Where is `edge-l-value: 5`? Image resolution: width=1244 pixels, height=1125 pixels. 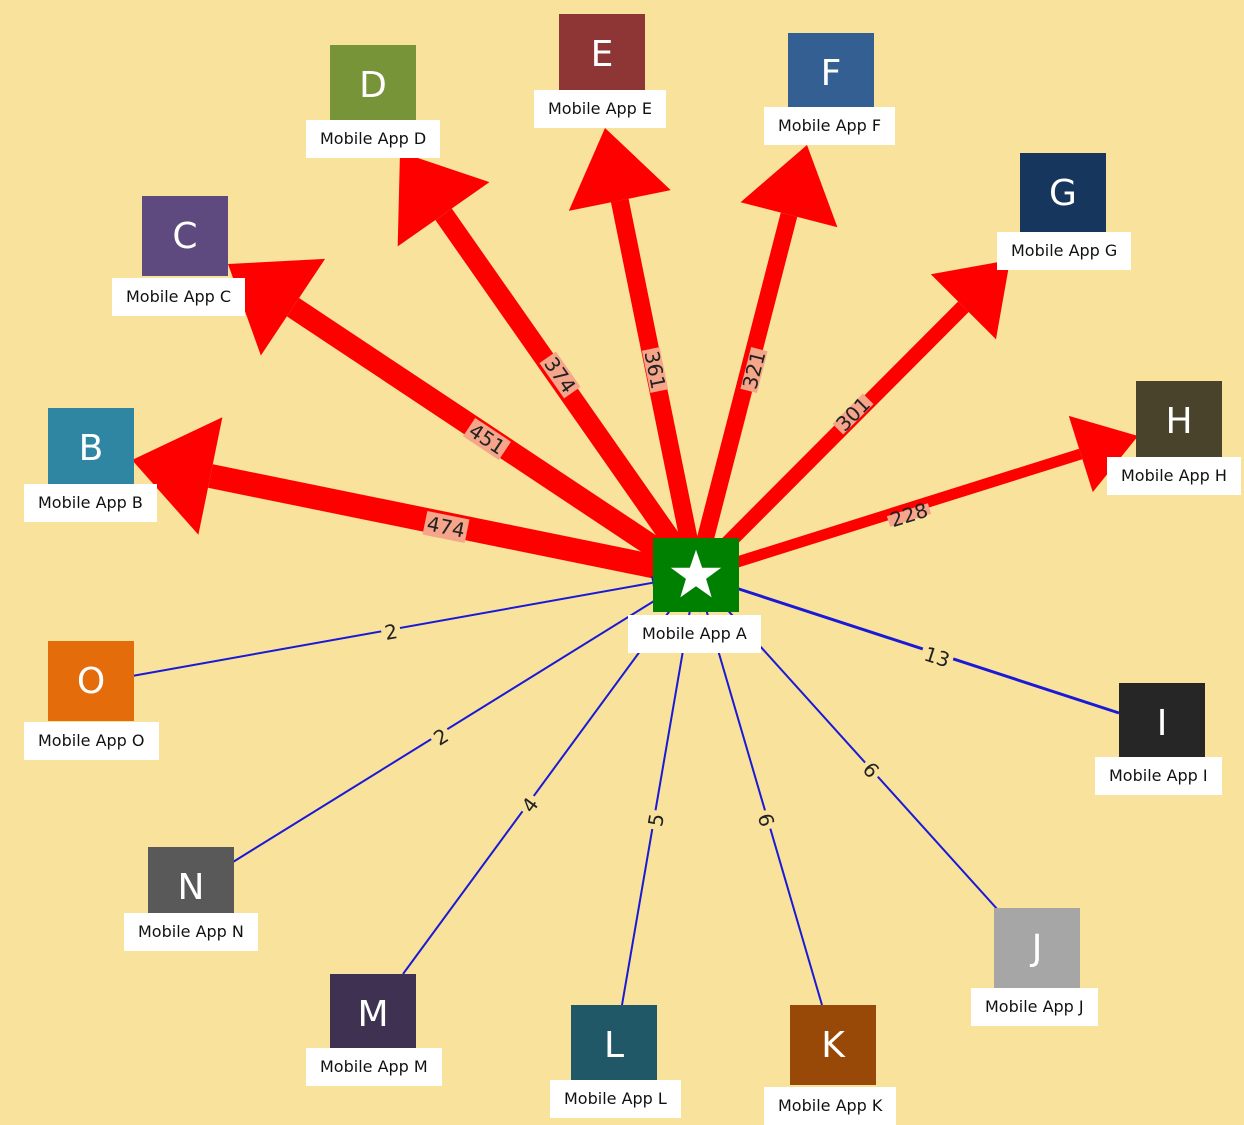 edge-l-value: 5 is located at coordinates (656, 820).